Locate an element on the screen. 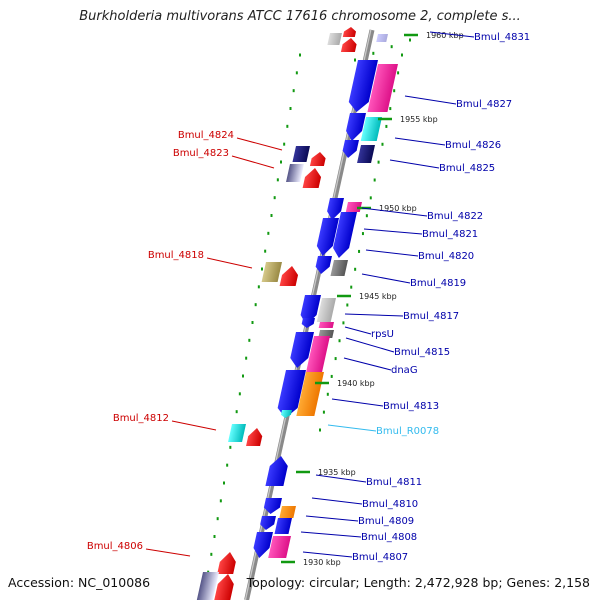 The height and width of the screenshot is (600, 600). gene-4817-a is located at coordinates (310, 310).